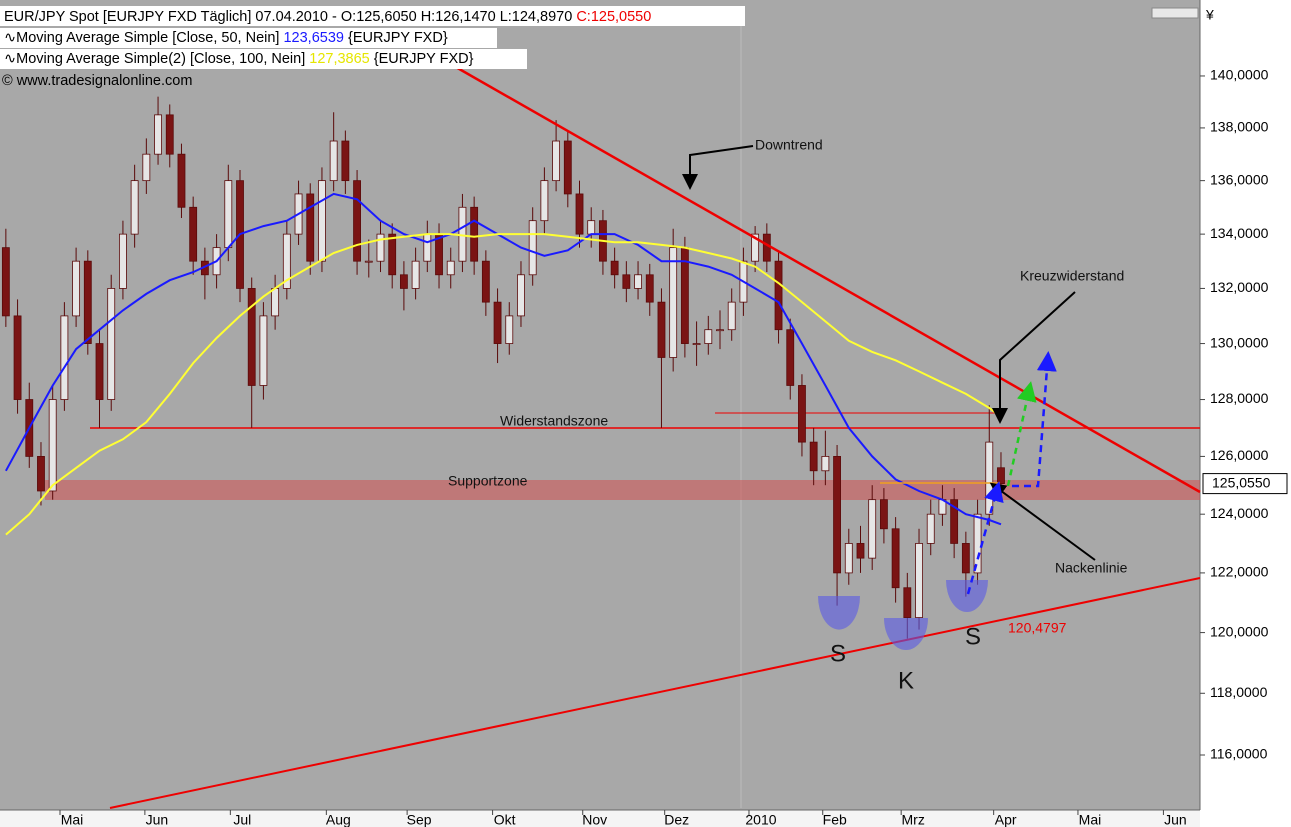  I want to click on annotation: Nackenlinie, so click(1091, 568).